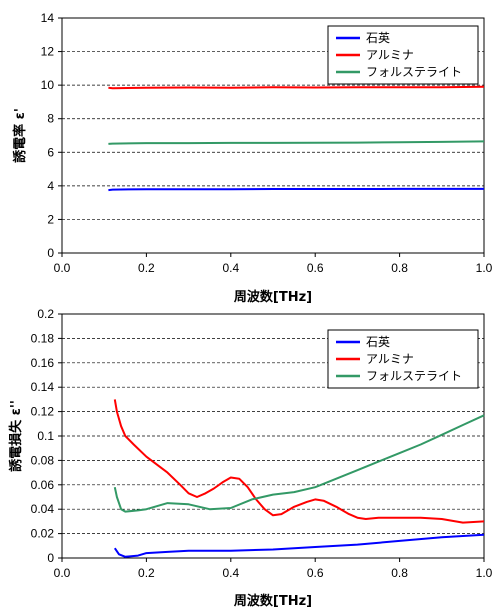  Describe the element at coordinates (43, 460) in the screenshot. I see `y-tick-label: 0.08` at that location.